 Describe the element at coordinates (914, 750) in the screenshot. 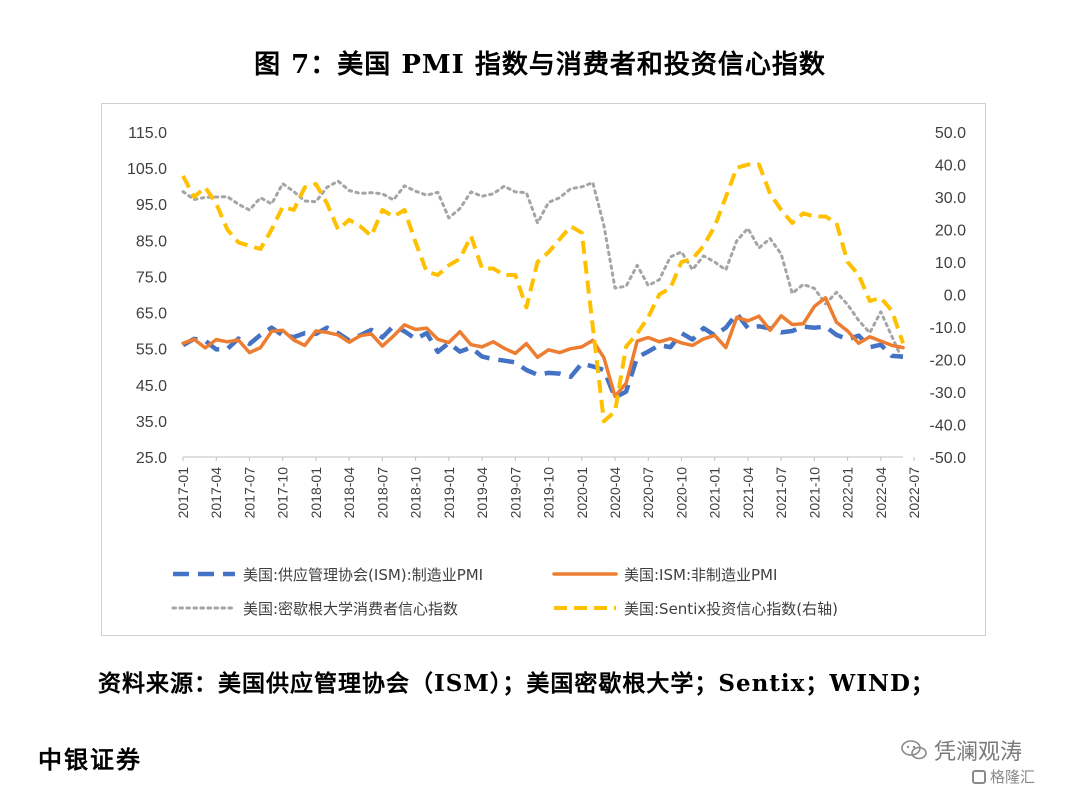

I see `wechat-icon` at that location.